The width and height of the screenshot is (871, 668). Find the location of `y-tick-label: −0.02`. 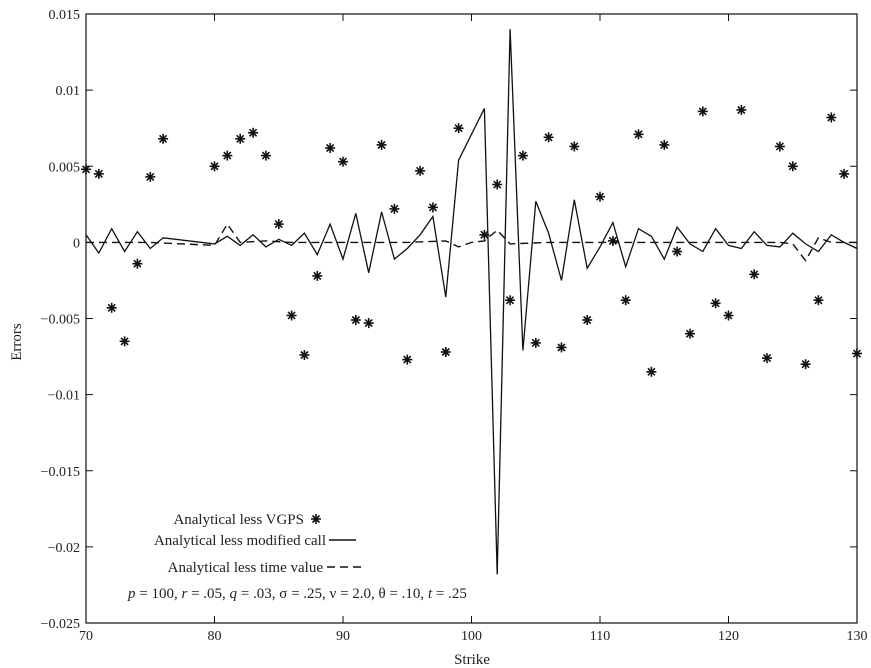

y-tick-label: −0.02 is located at coordinates (64, 548).